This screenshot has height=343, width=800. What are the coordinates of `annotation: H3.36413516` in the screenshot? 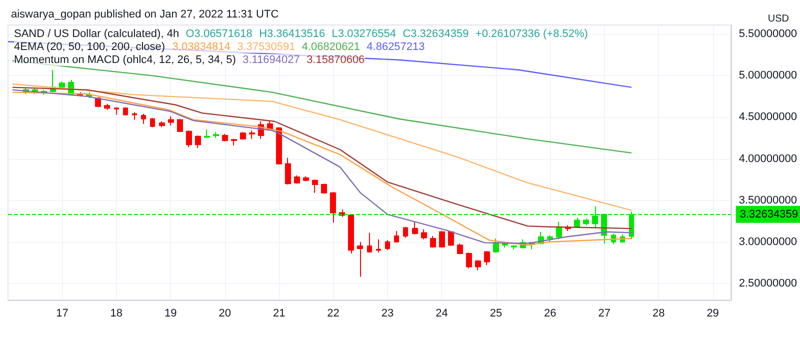 It's located at (292, 34).